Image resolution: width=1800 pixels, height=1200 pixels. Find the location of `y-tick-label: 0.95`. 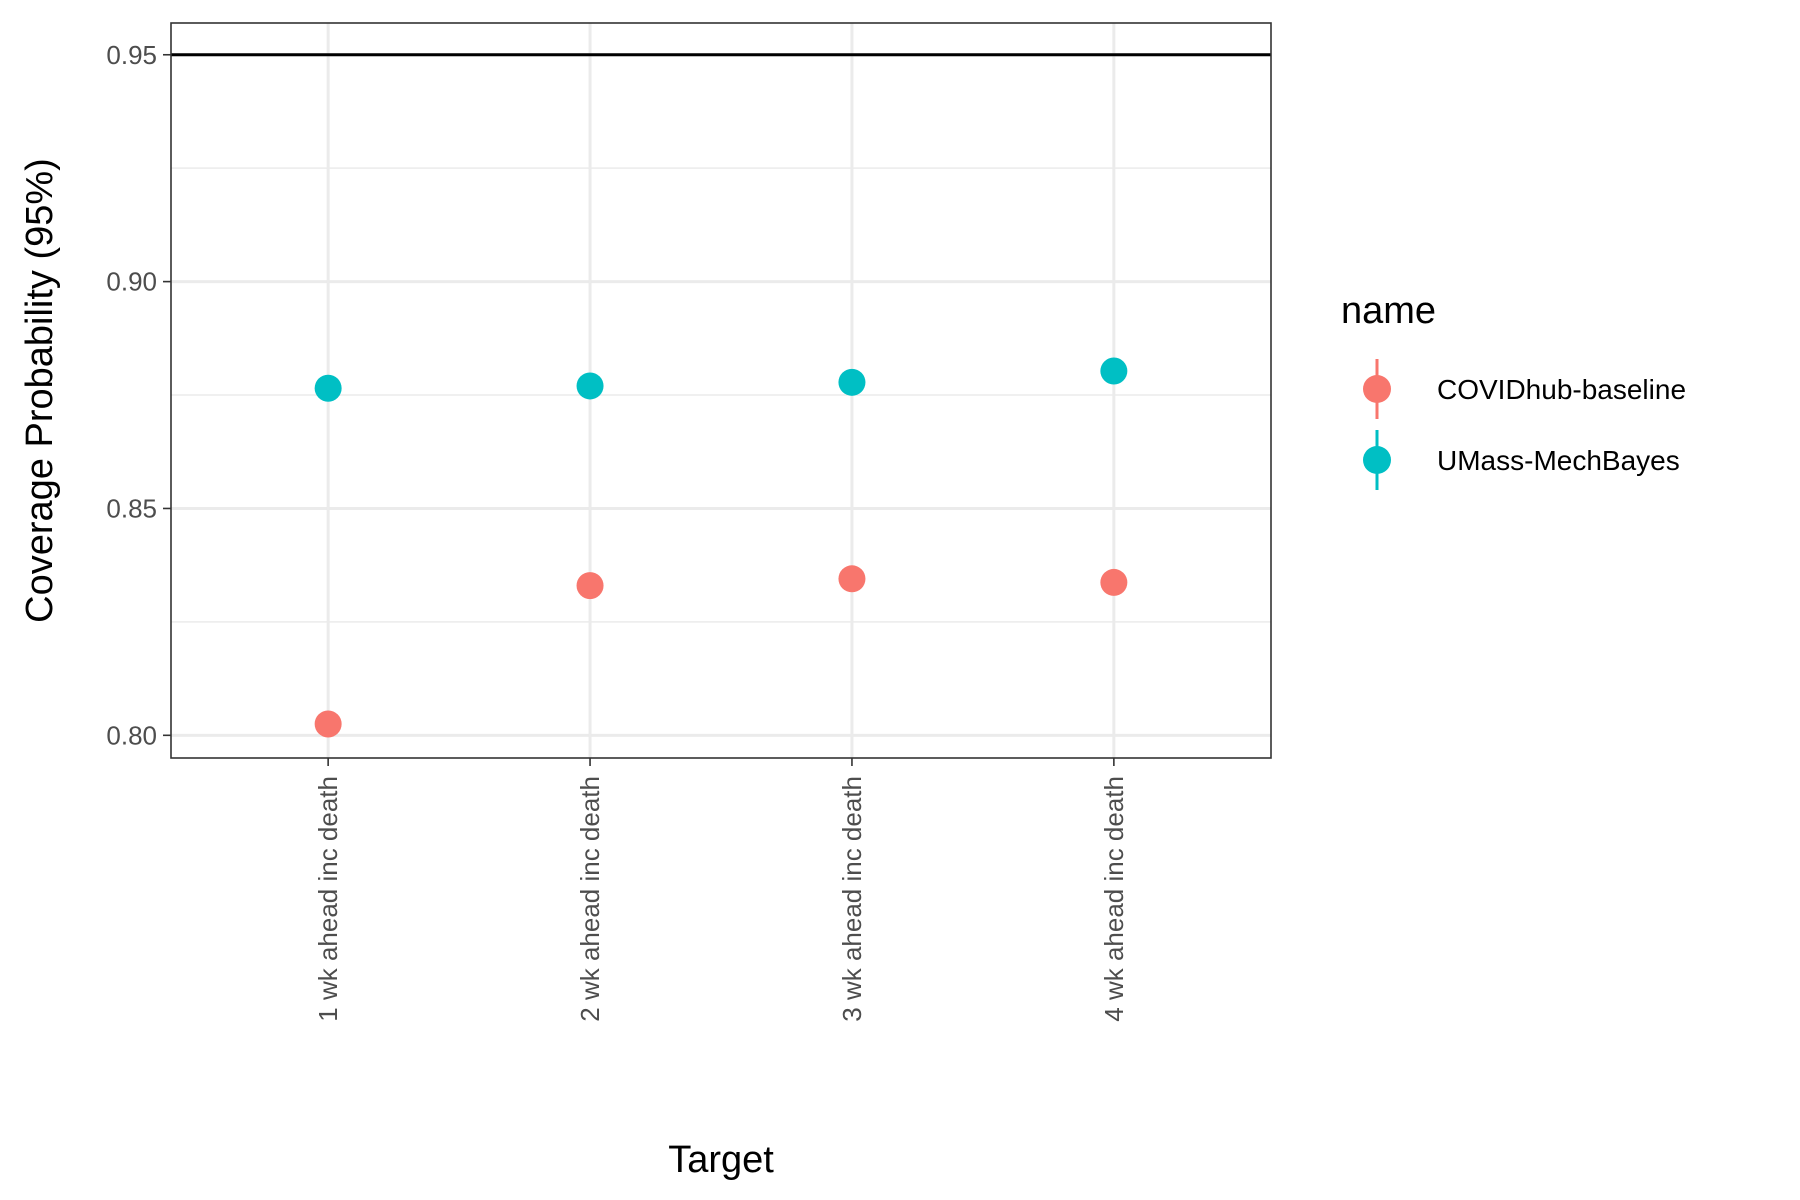

y-tick-label: 0.95 is located at coordinates (131, 55).